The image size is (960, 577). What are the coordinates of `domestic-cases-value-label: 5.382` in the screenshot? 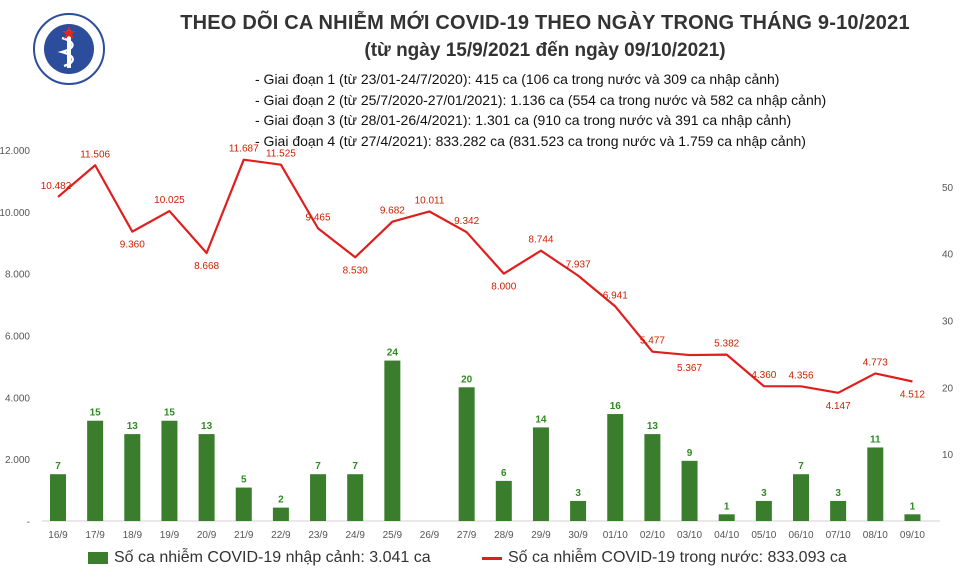 It's located at (726, 344).